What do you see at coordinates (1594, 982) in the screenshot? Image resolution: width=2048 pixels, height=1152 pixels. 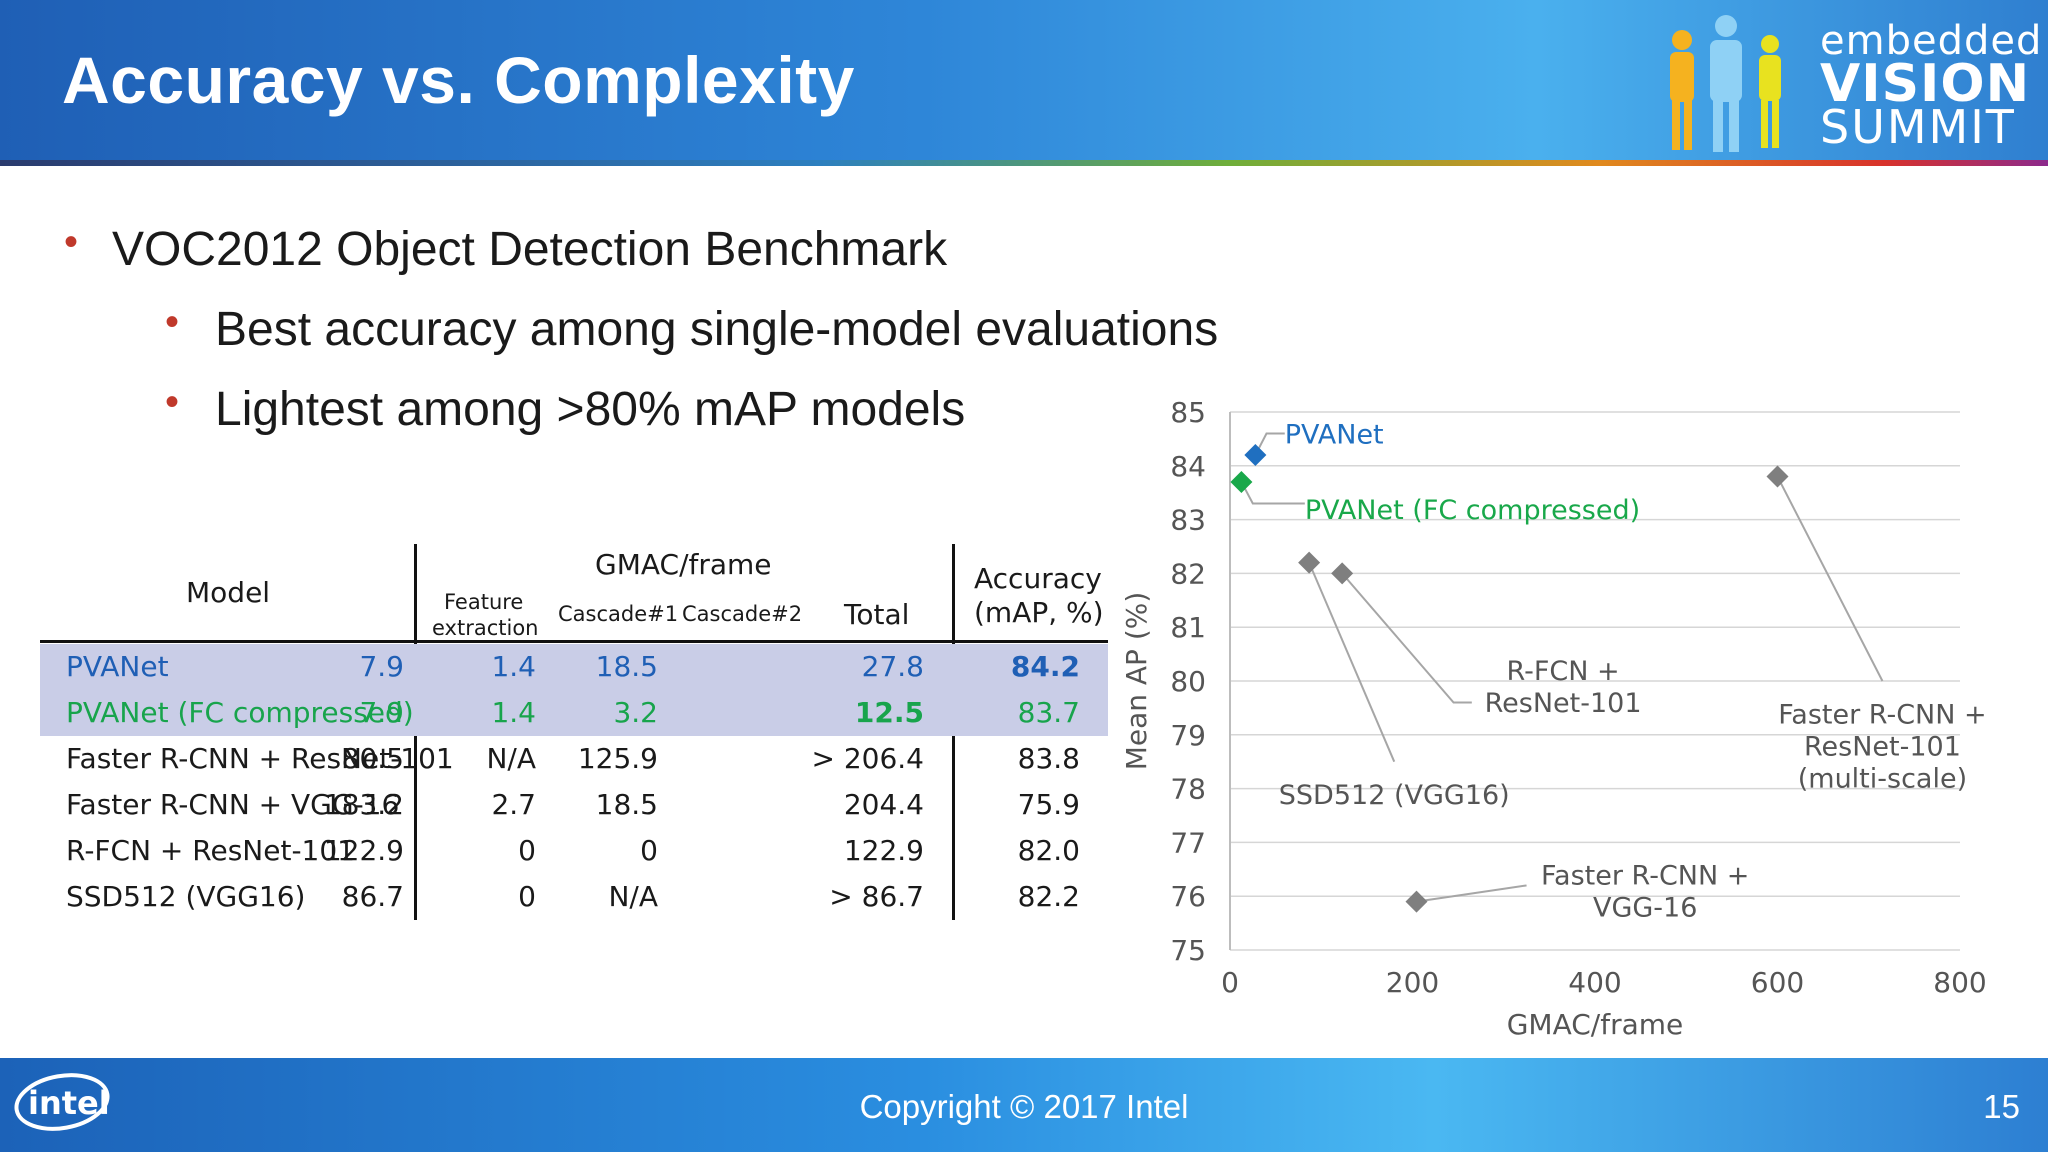 I see `x-tick-label: 400` at bounding box center [1594, 982].